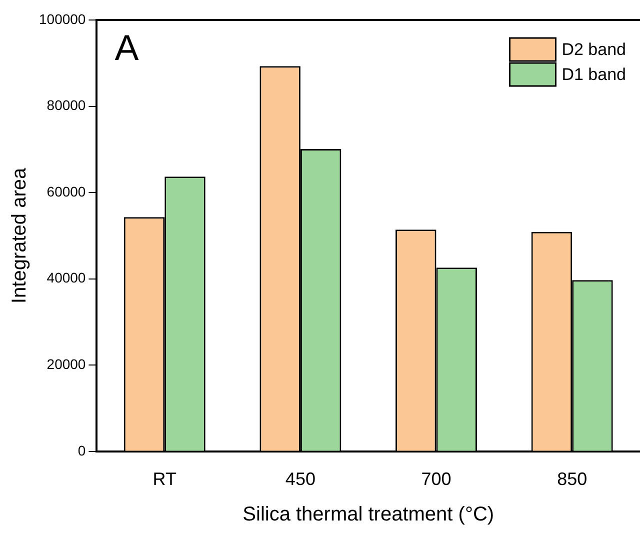 This screenshot has height=535, width=640. Describe the element at coordinates (368, 515) in the screenshot. I see `x-axis-title: Silica thermal treatment (°C)` at that location.